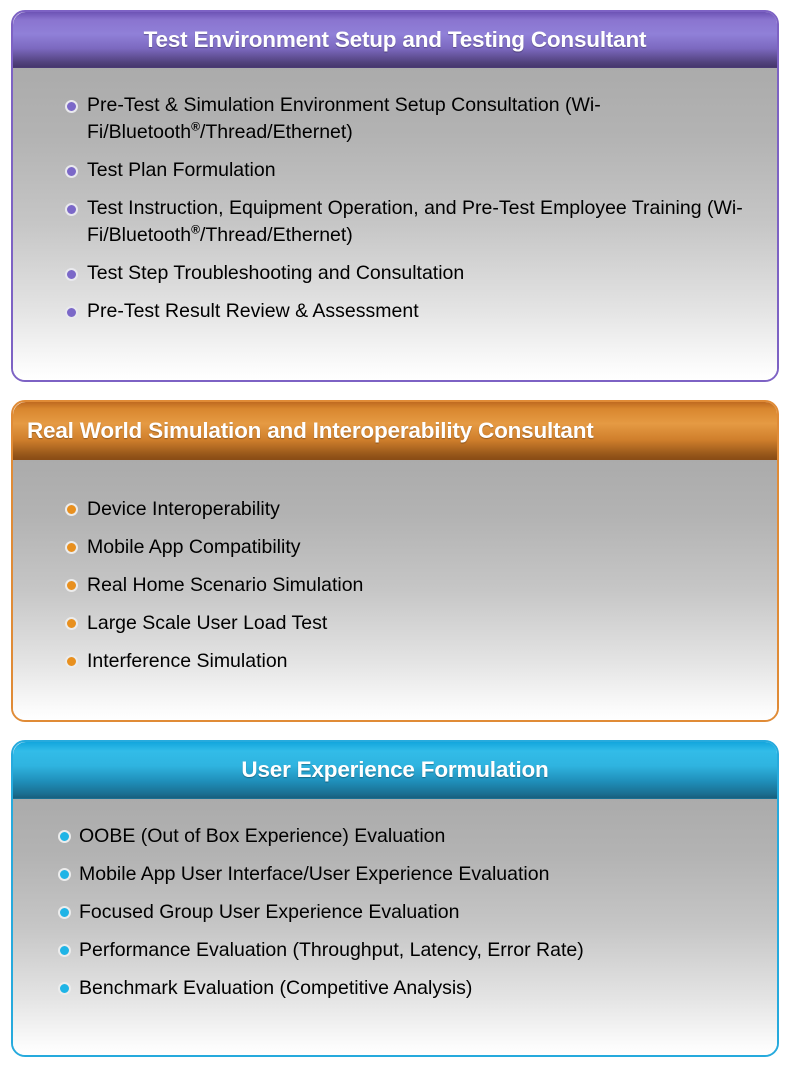 The image size is (787, 1067). Describe the element at coordinates (194, 547) in the screenshot. I see `list-item-label: Mobile App Compatibility` at that location.